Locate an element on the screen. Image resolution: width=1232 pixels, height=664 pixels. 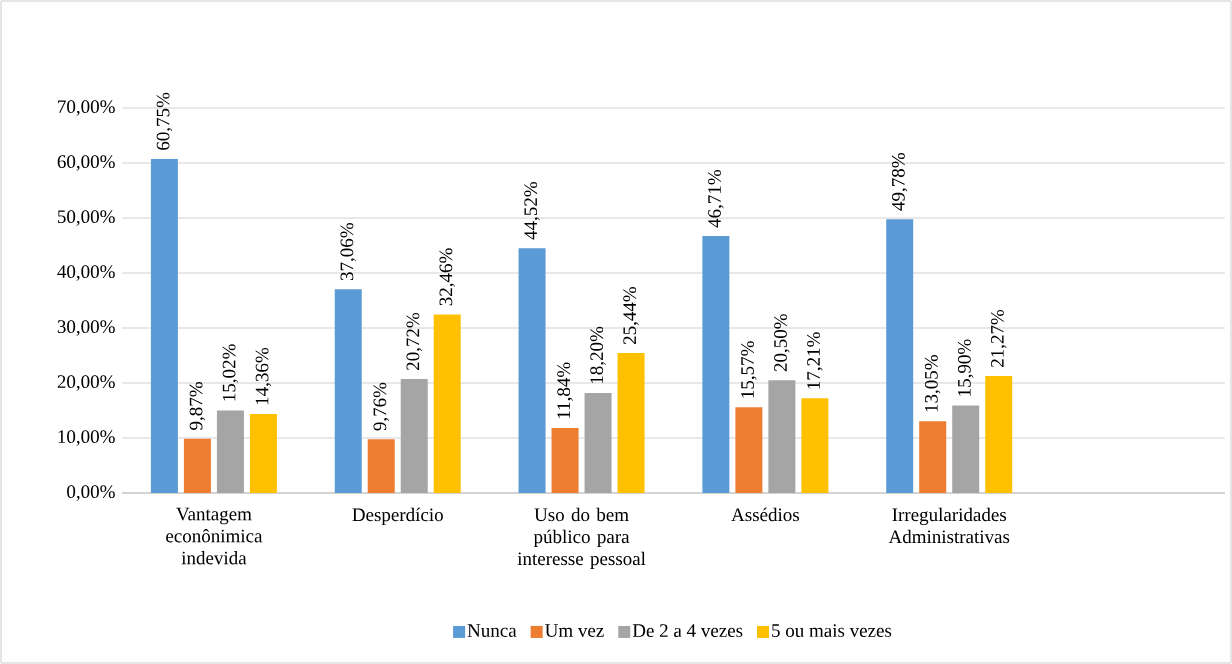
data-label: 20,50% is located at coordinates (782, 343).